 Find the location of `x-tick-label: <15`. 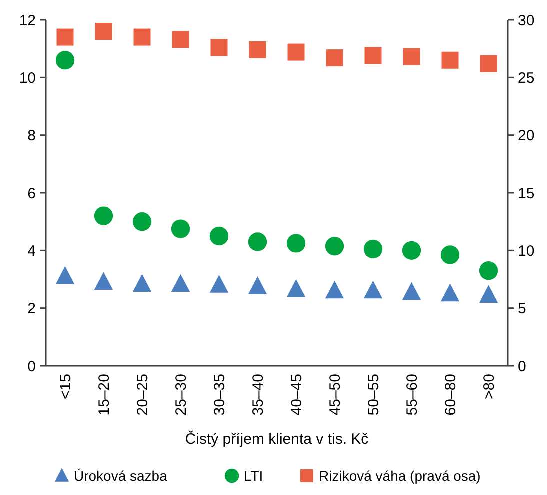

x-tick-label: <15 is located at coordinates (66, 387).